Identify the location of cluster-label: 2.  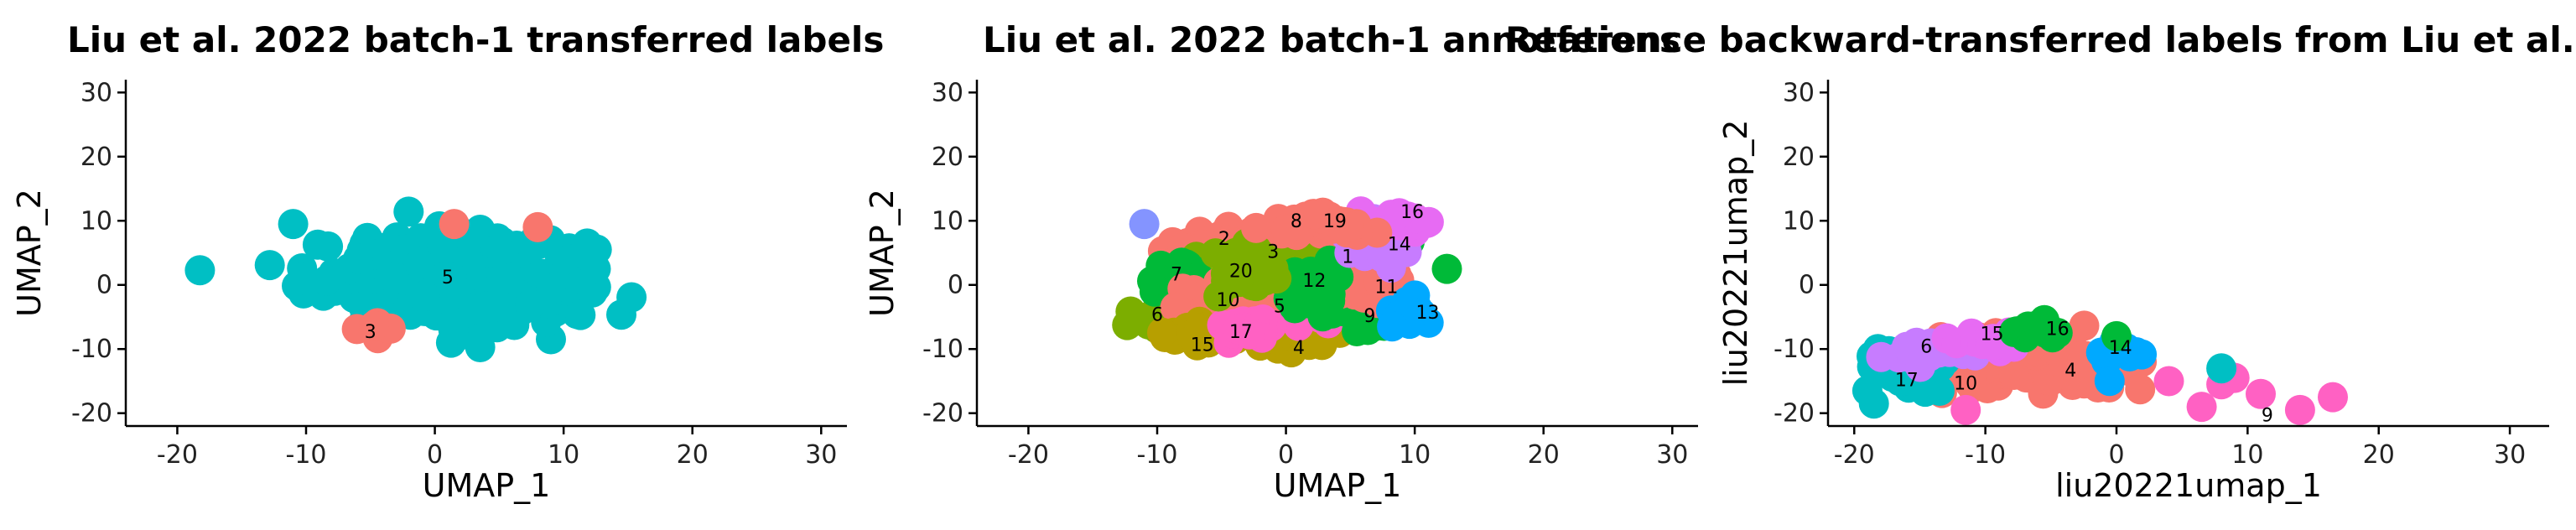
(1224, 239).